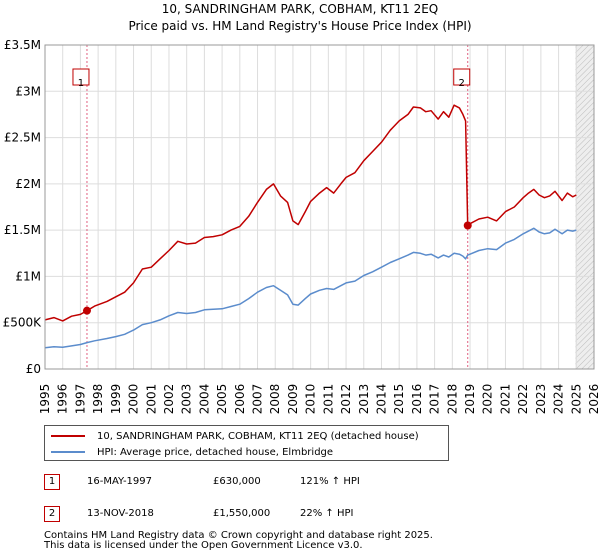 The width and height of the screenshot is (600, 560). I want to click on y-tick-label: £0, so click(33, 369).